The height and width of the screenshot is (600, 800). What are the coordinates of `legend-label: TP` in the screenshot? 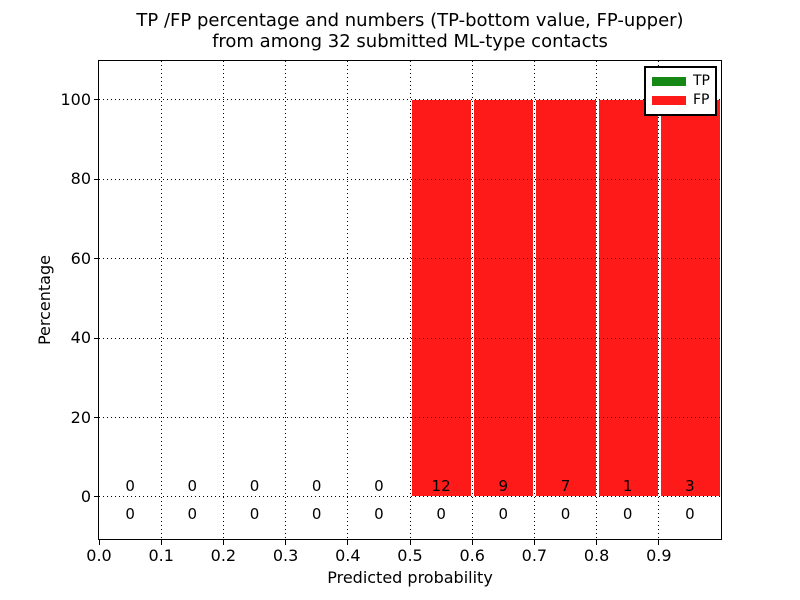 It's located at (701, 81).